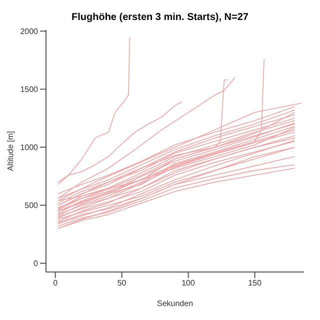 This screenshot has height=320, width=320. What do you see at coordinates (31, 205) in the screenshot?
I see `y-tick-label: 500` at bounding box center [31, 205].